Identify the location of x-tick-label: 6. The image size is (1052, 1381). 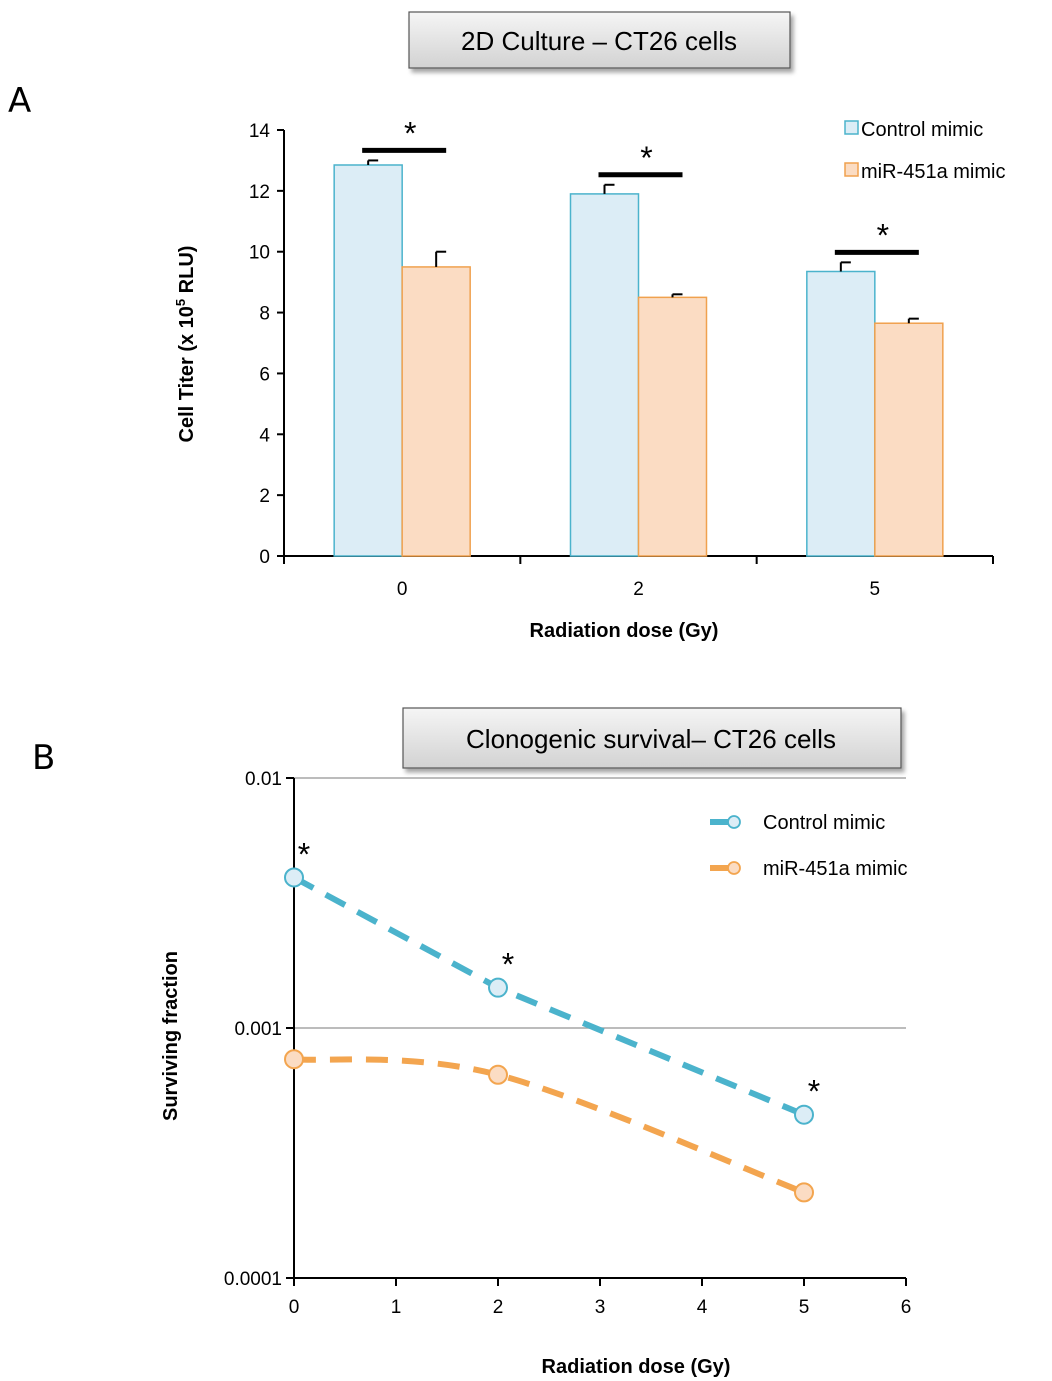
(906, 1307).